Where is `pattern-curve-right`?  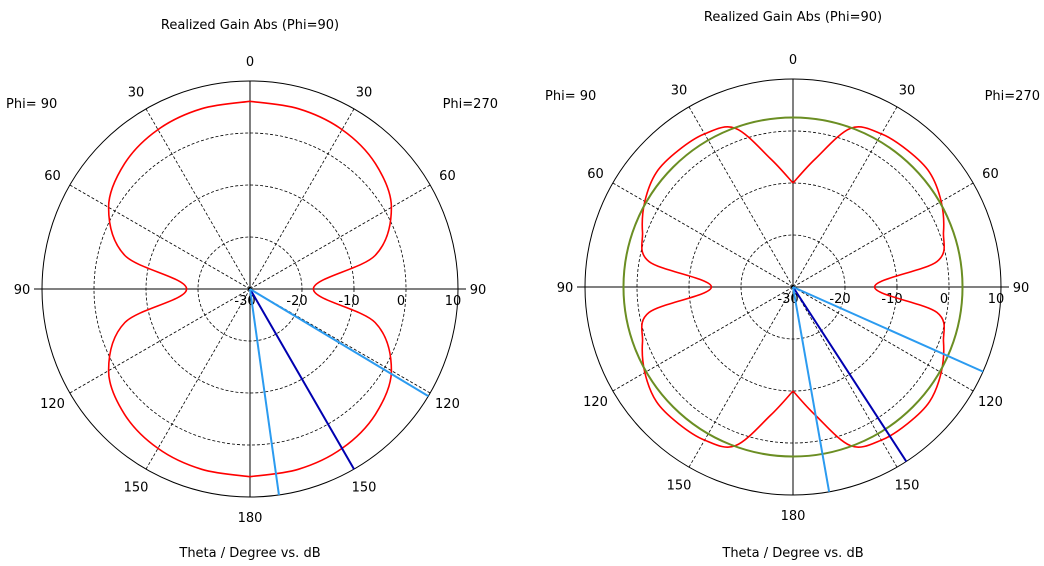 pattern-curve-right is located at coordinates (869, 287).